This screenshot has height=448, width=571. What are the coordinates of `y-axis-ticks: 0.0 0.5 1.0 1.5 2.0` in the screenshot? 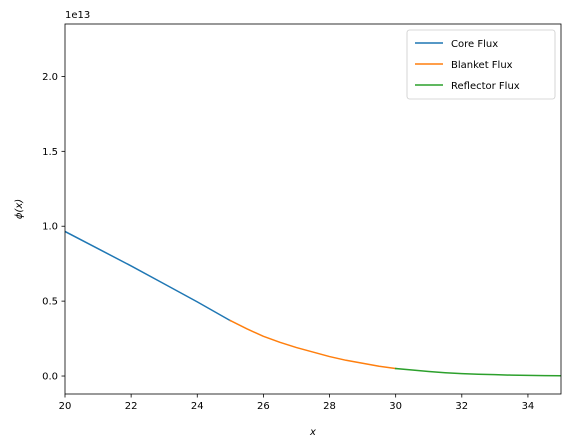 It's located at (53, 227).